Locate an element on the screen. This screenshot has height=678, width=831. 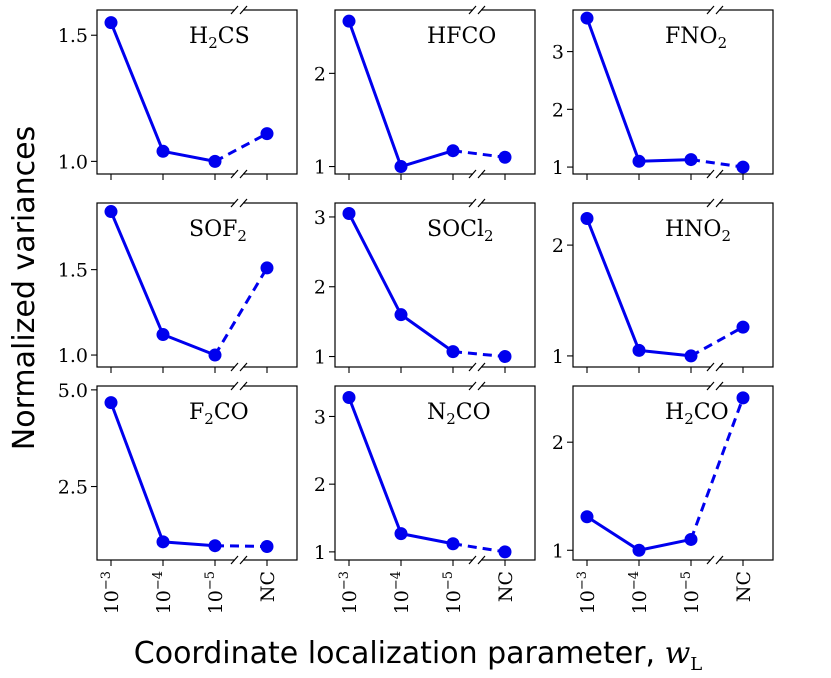
panel-title-base: H is located at coordinates (674, 412).